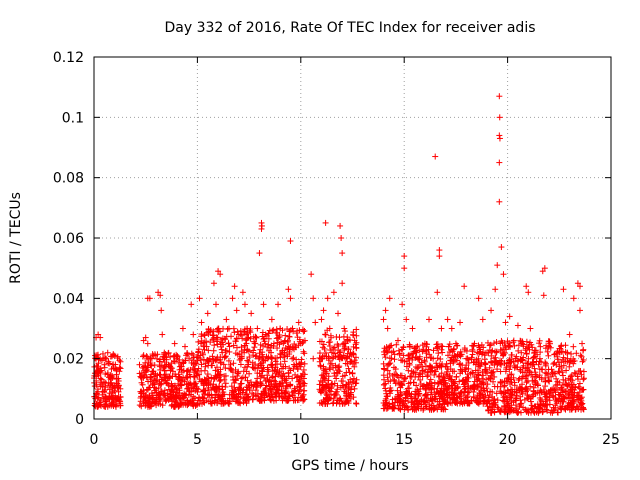 The image size is (640, 480). What do you see at coordinates (355, 440) in the screenshot?
I see `x-tick-labels: 0 5 10 15 20 25` at bounding box center [355, 440].